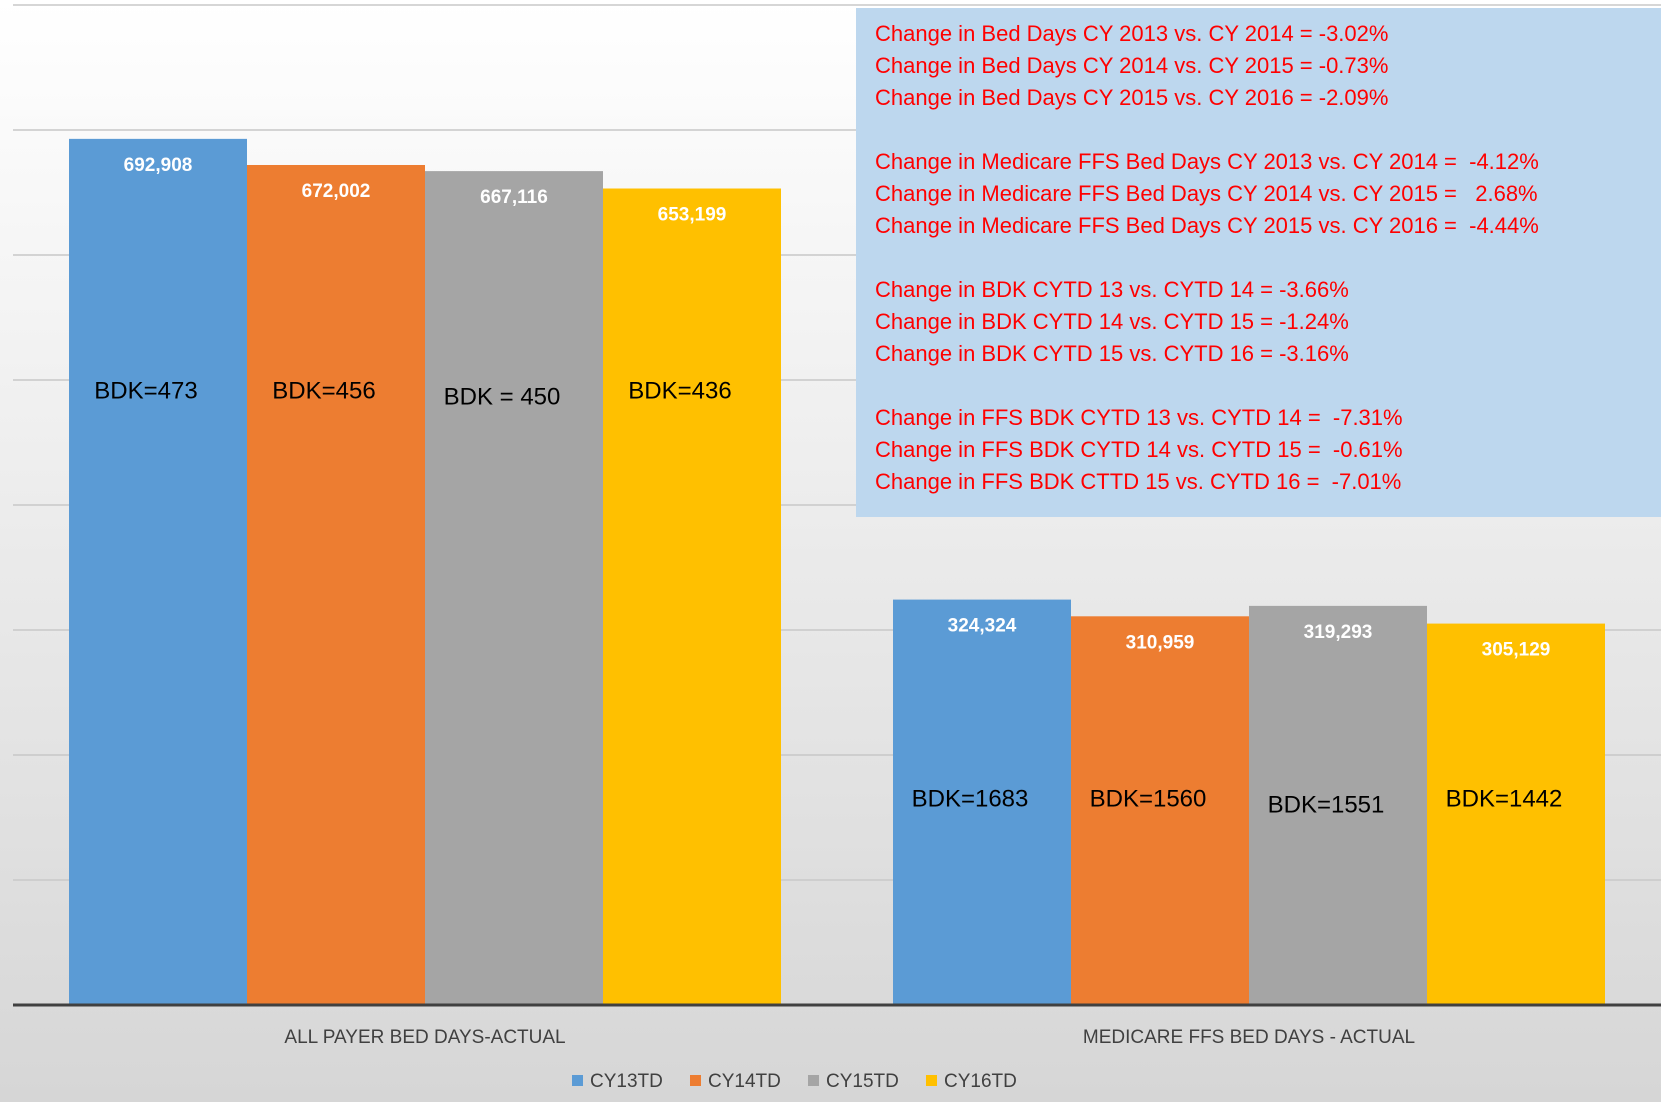  What do you see at coordinates (424, 1037) in the screenshot?
I see `x-tick-label: ALL PAYER BED DAYS-ACTUAL` at bounding box center [424, 1037].